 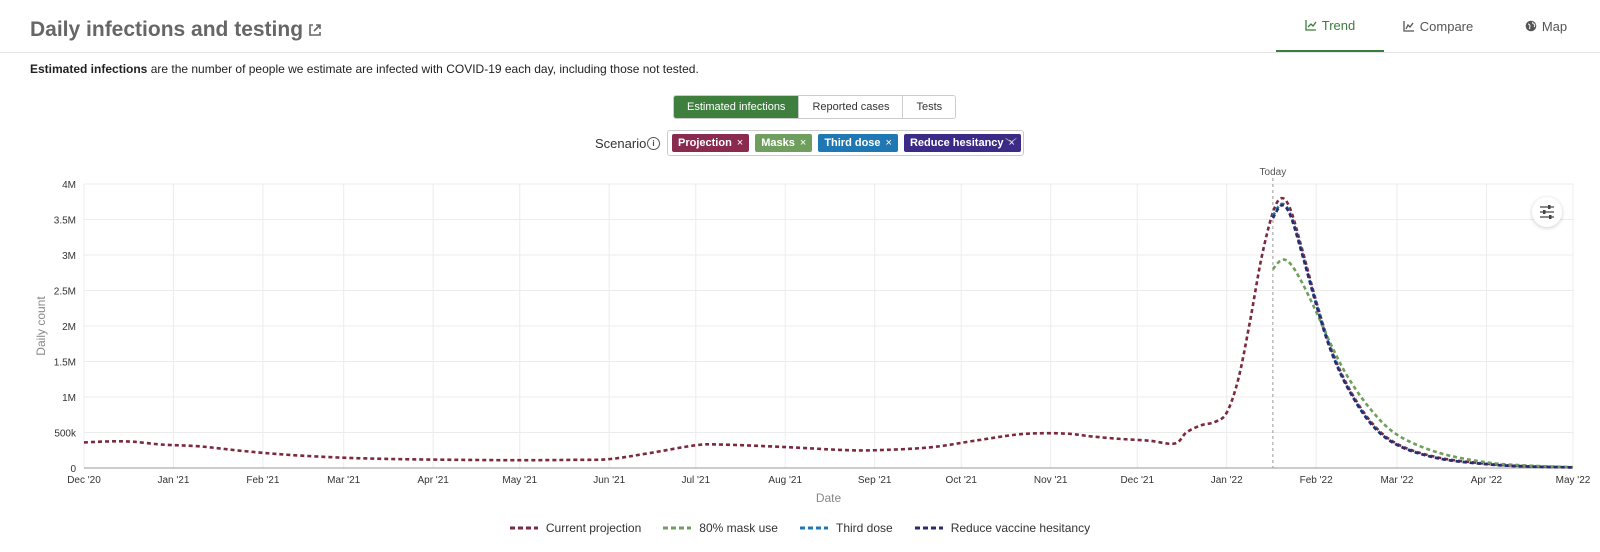 What do you see at coordinates (737, 107) in the screenshot?
I see `metric-tab-estimated-infections: Estimated infections` at bounding box center [737, 107].